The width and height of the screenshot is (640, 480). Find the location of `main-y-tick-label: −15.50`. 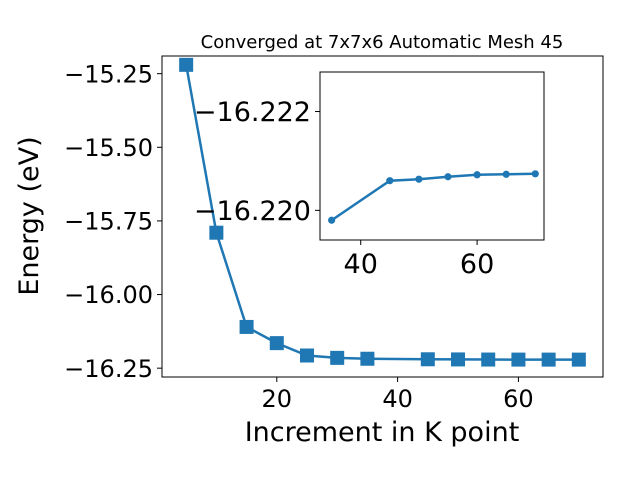

main-y-tick-label: −15.50 is located at coordinates (108, 148).